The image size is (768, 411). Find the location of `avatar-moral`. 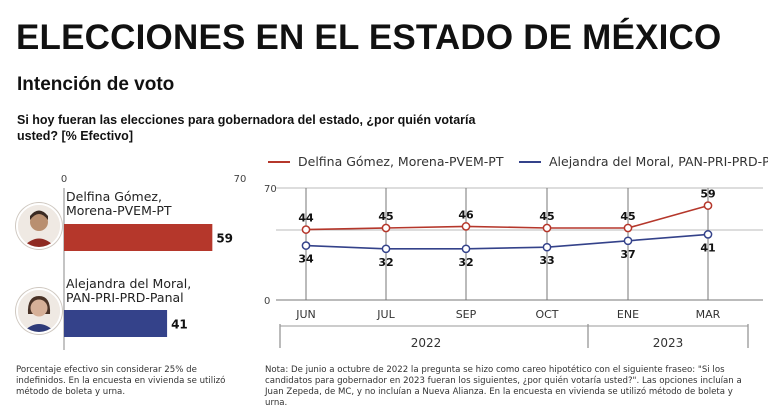

avatar-moral is located at coordinates (39, 311).